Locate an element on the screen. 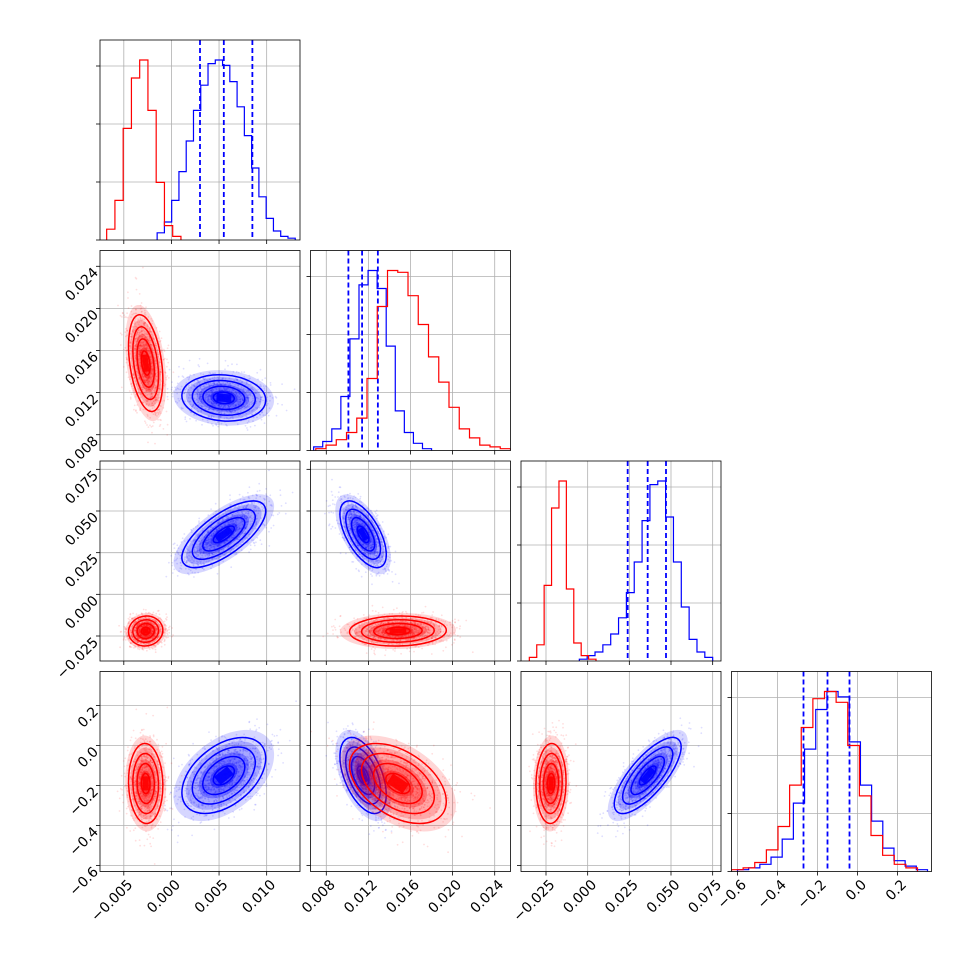 The height and width of the screenshot is (970, 970). blue-contour is located at coordinates (224, 398).